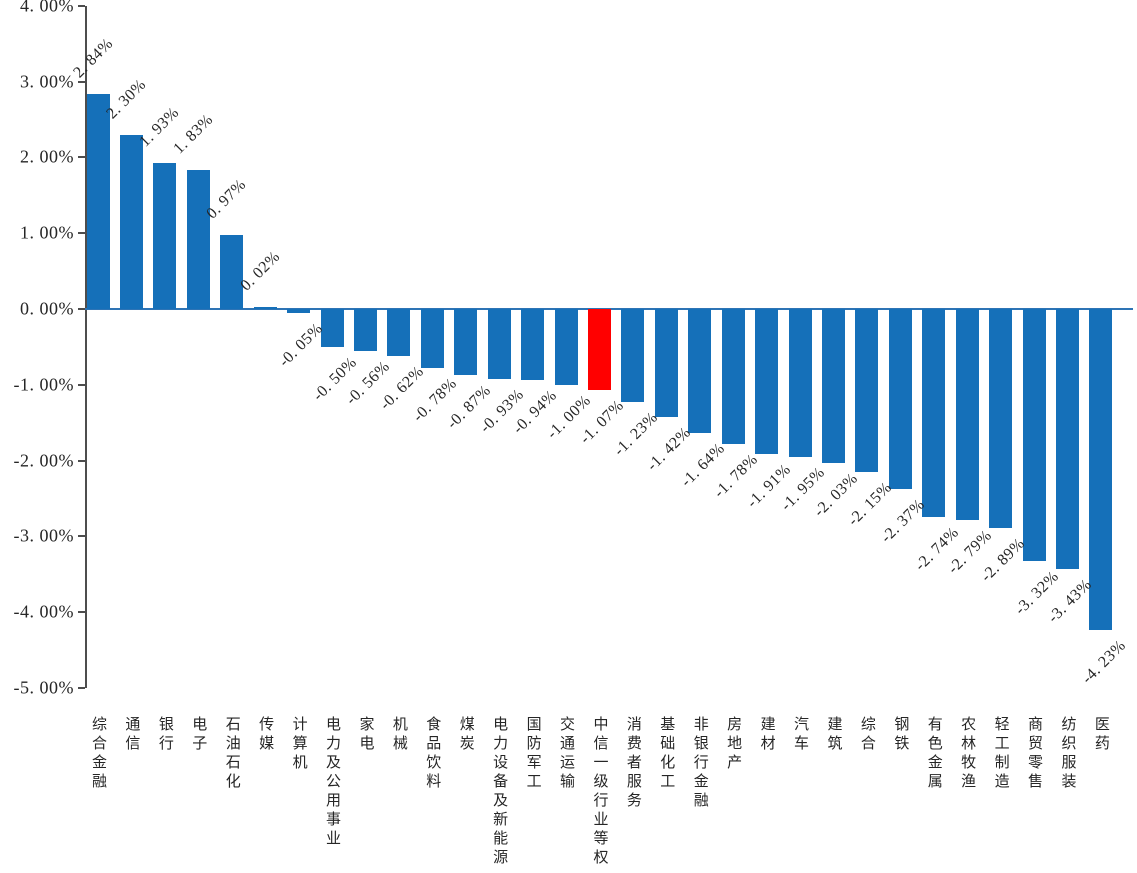 The image size is (1137, 873). I want to click on bar-value-label: -4. 23%, so click(1103, 661).